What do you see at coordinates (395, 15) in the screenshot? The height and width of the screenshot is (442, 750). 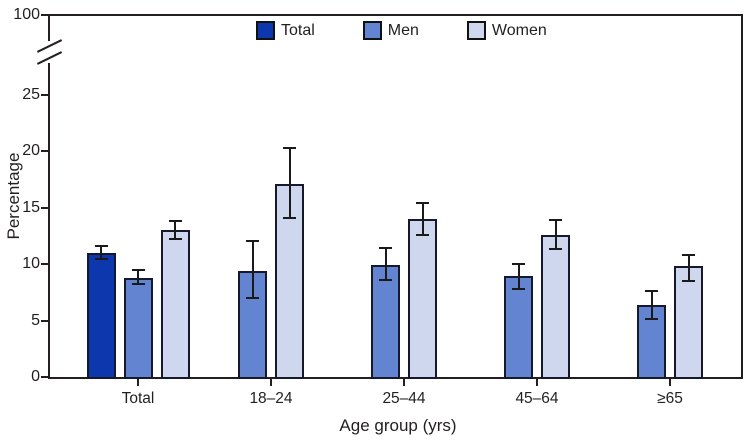 I see `plot-top-border` at bounding box center [395, 15].